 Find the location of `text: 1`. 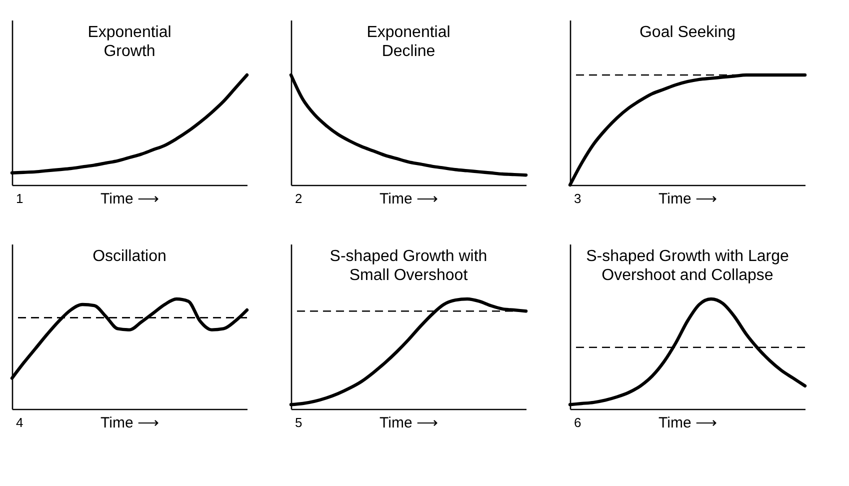

text: 1 is located at coordinates (20, 198).